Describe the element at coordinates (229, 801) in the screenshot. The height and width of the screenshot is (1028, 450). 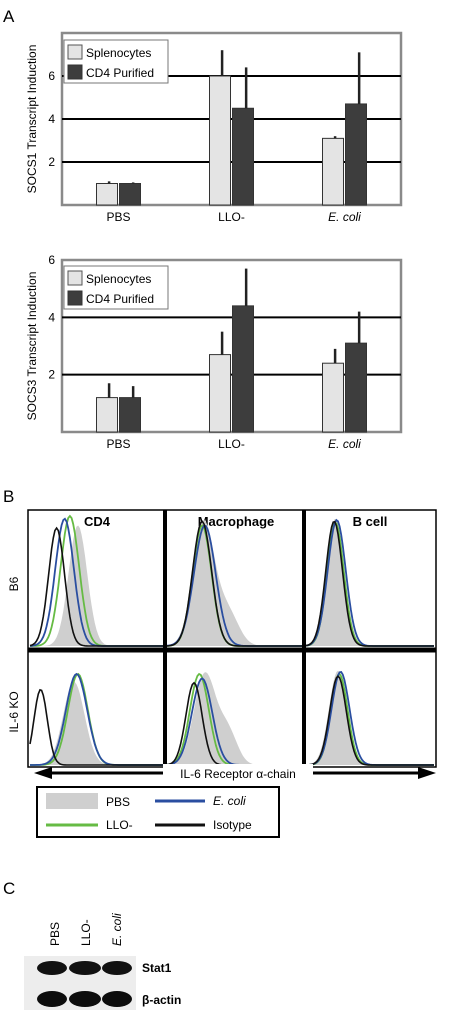
I see `flow-legend-ecoli: E. coli` at that location.